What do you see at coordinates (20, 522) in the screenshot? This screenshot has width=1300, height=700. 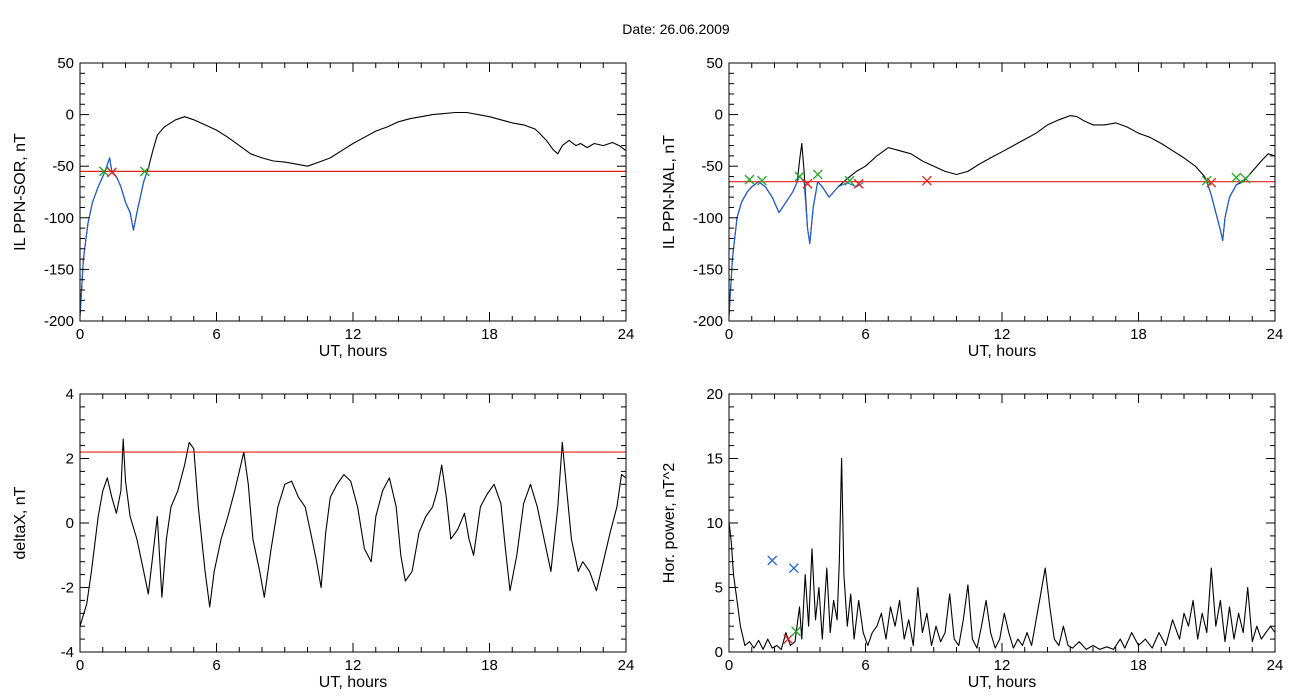 I see `y-axis-label-p3: deltaX, nT` at bounding box center [20, 522].